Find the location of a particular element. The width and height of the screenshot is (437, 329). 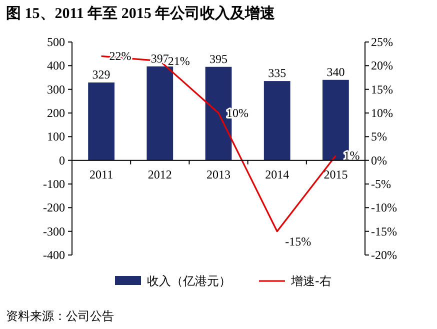

y2-tick-label: 10% is located at coordinates (382, 113).